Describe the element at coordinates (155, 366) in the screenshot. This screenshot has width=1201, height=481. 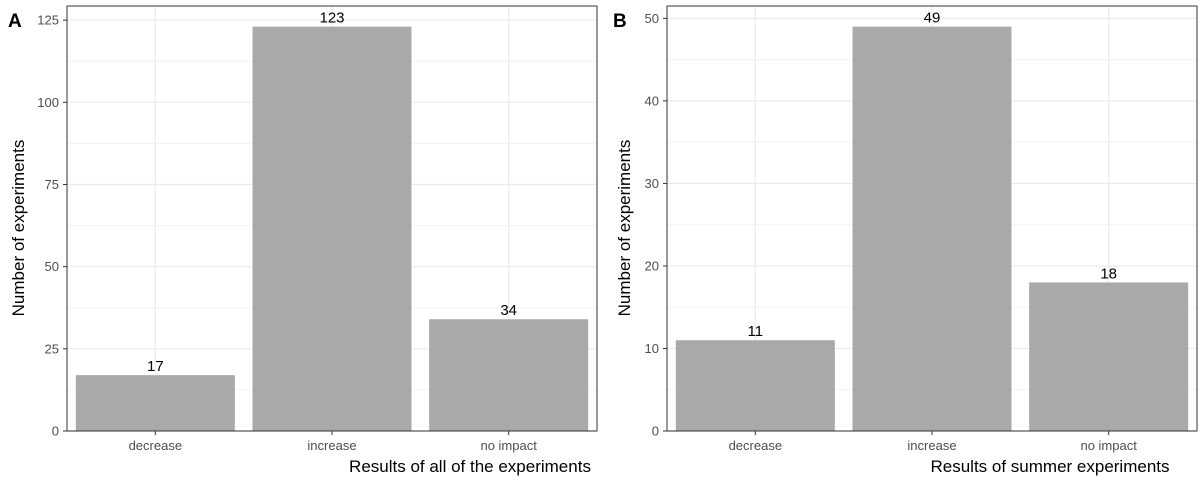
I see `panel-a-data-label: 17` at that location.